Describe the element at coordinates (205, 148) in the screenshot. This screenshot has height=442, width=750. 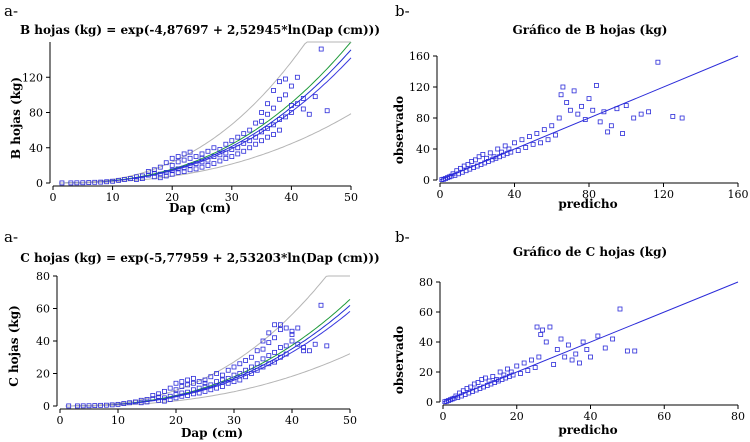
I see `curve-prediction-lower` at that location.